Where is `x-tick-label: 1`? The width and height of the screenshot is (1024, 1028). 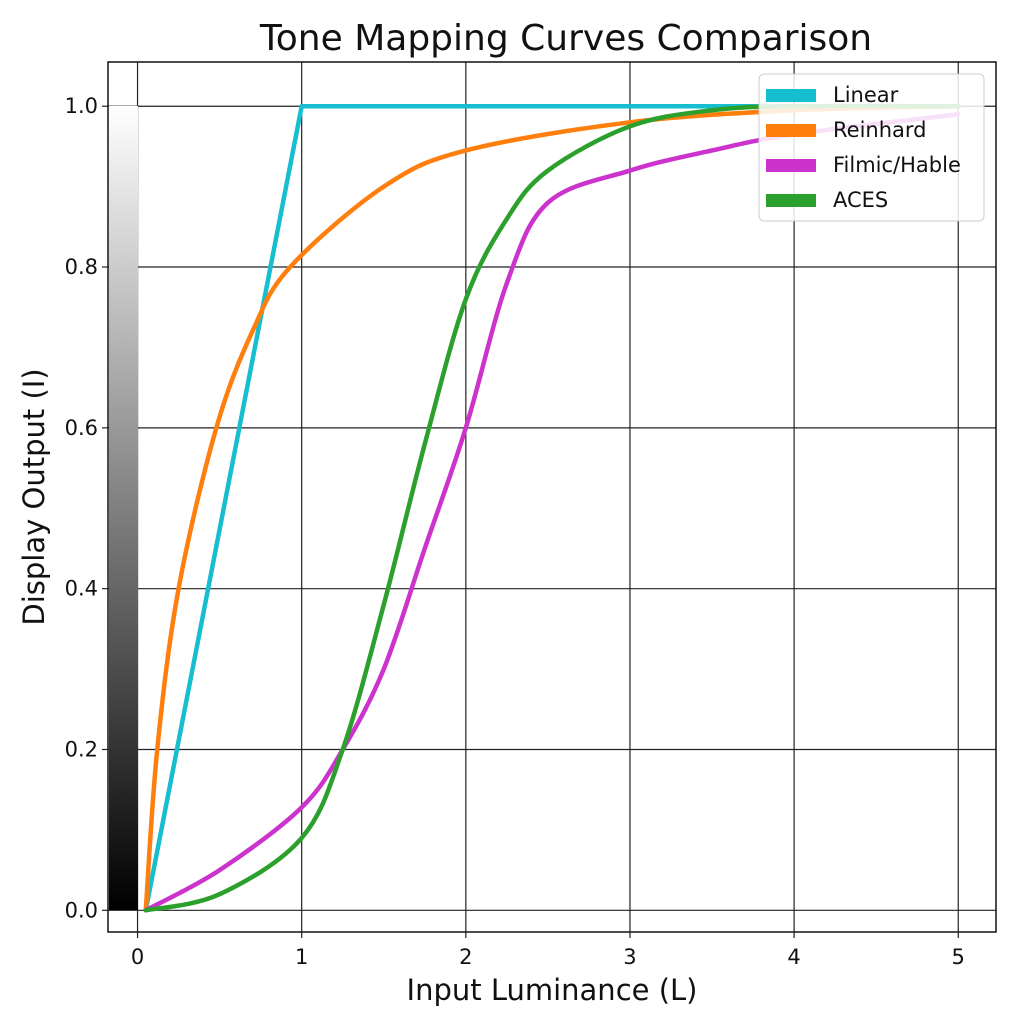
x-tick-label: 1 is located at coordinates (301, 957).